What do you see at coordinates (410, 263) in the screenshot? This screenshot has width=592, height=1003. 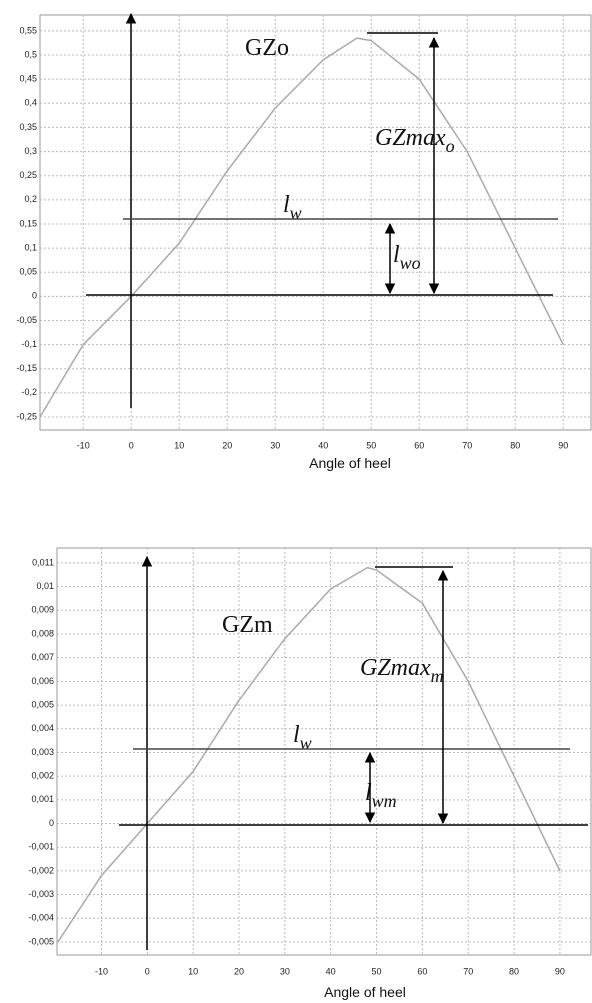 I see `annotation-subscript: wo` at bounding box center [410, 263].